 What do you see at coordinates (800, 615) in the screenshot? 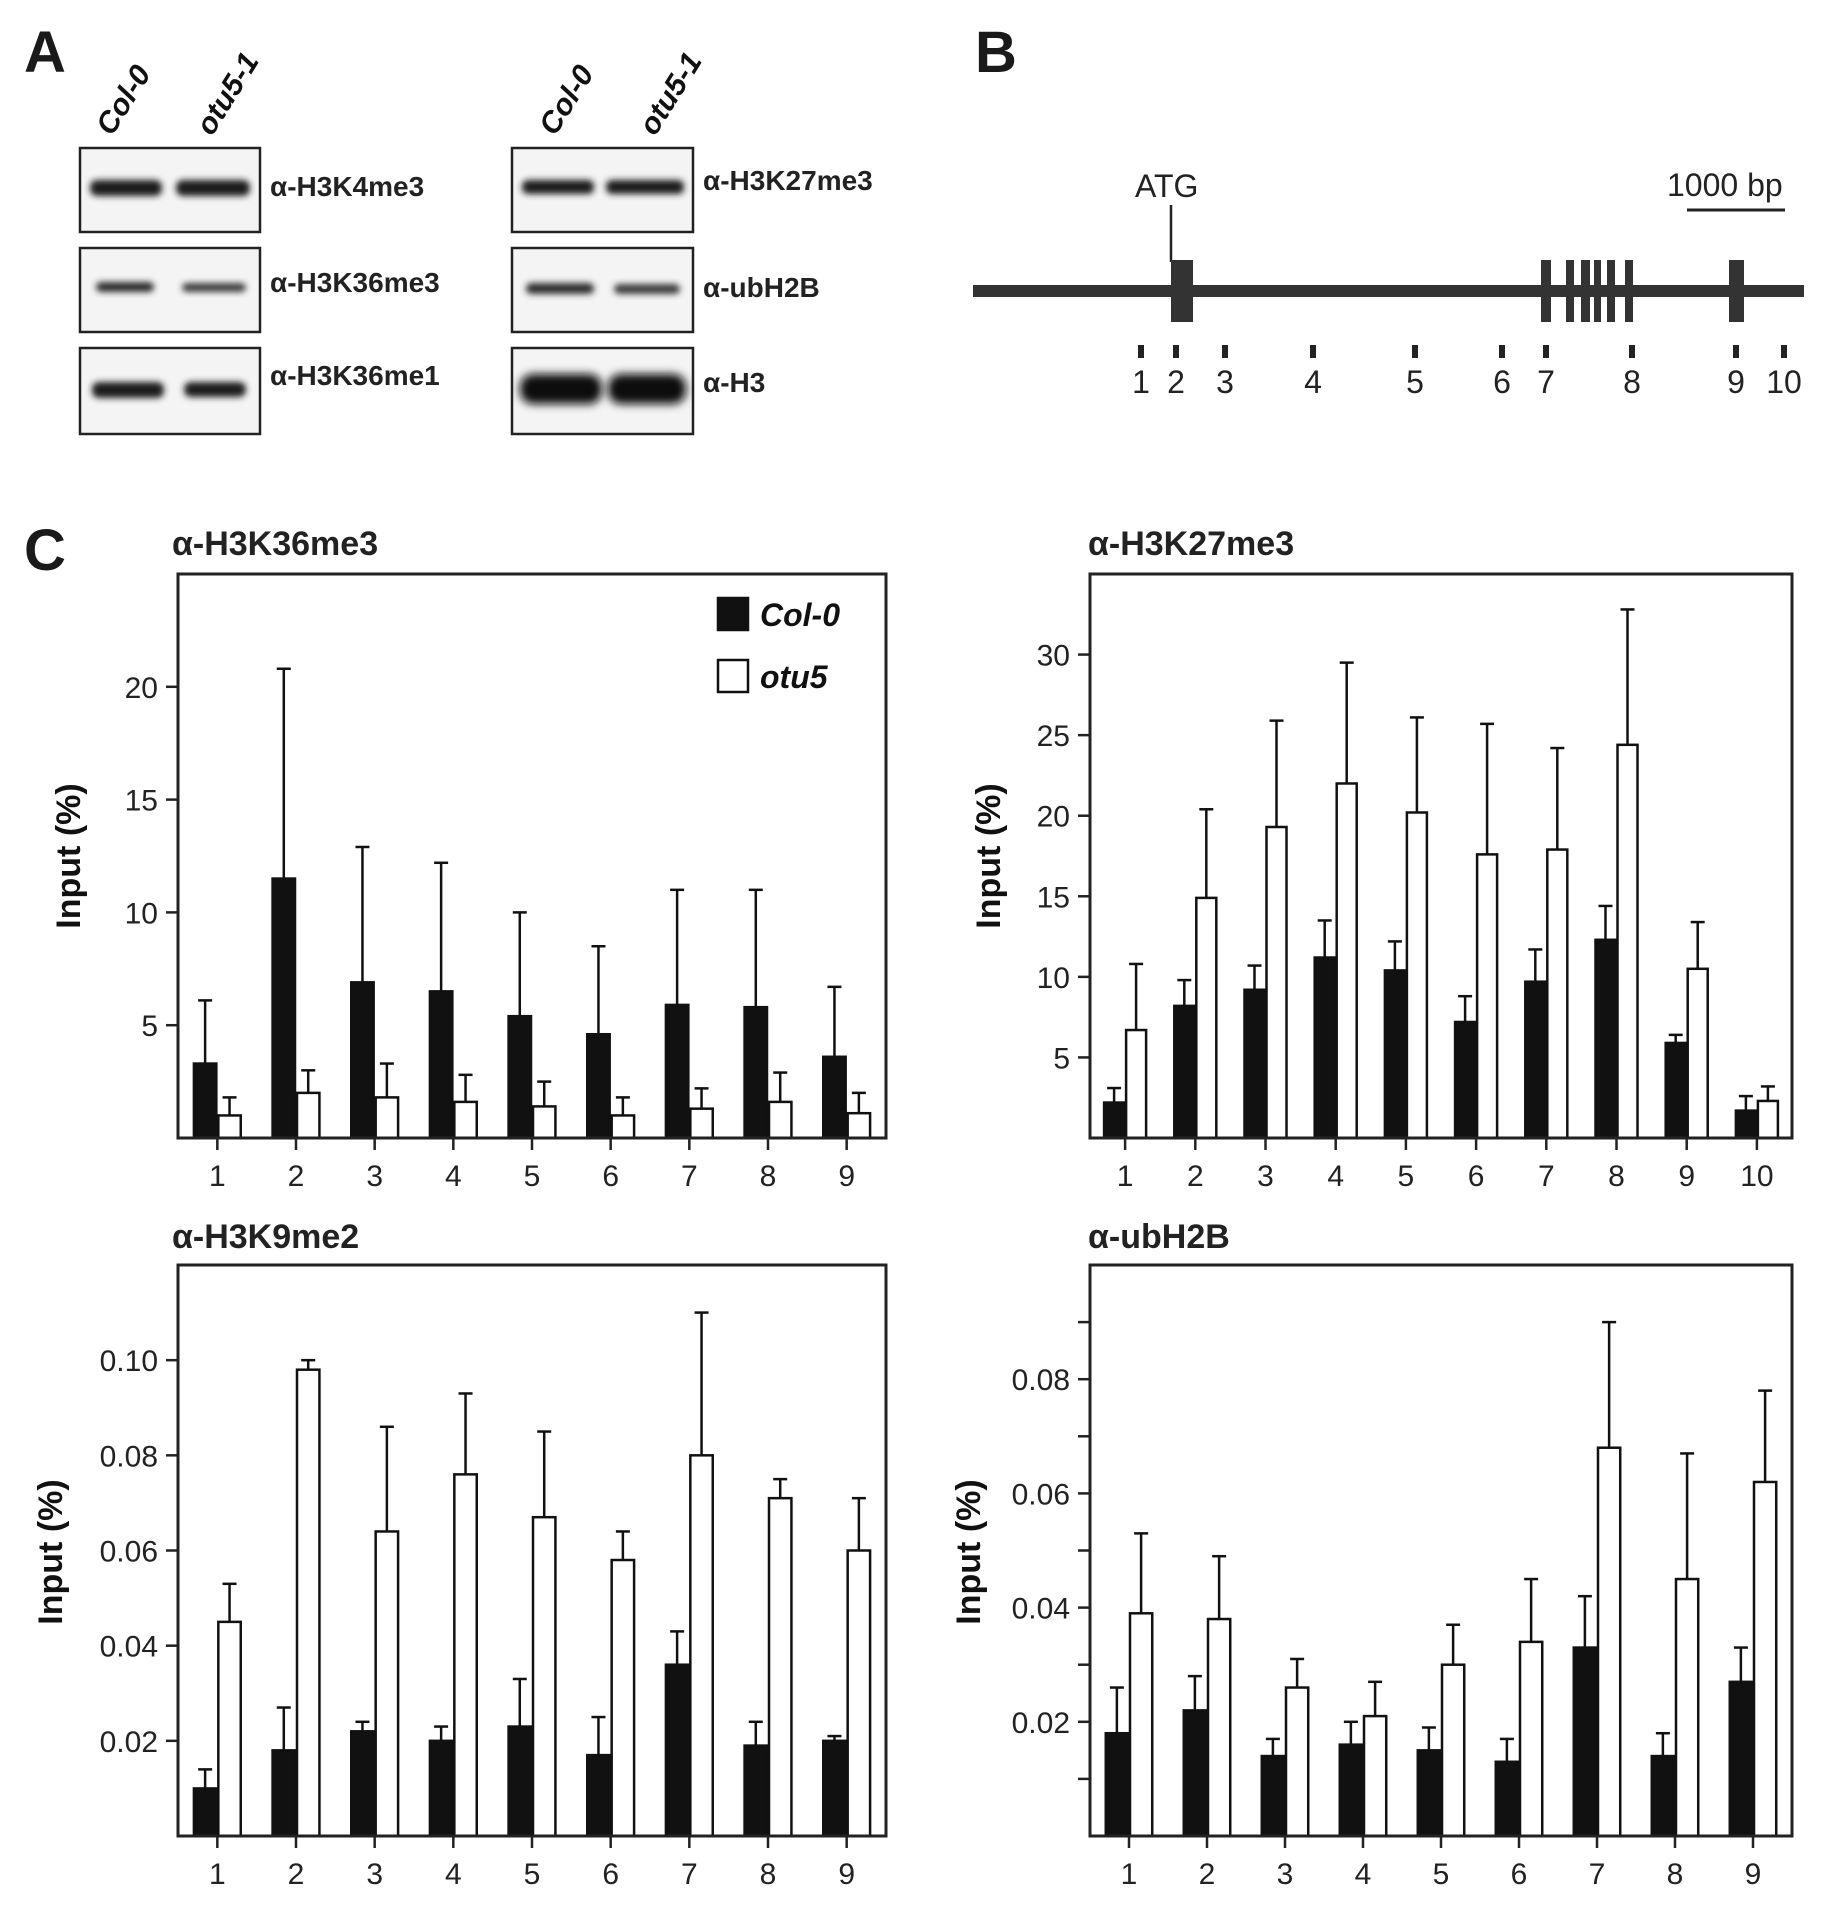
I see `legend-label: Col-0` at bounding box center [800, 615].